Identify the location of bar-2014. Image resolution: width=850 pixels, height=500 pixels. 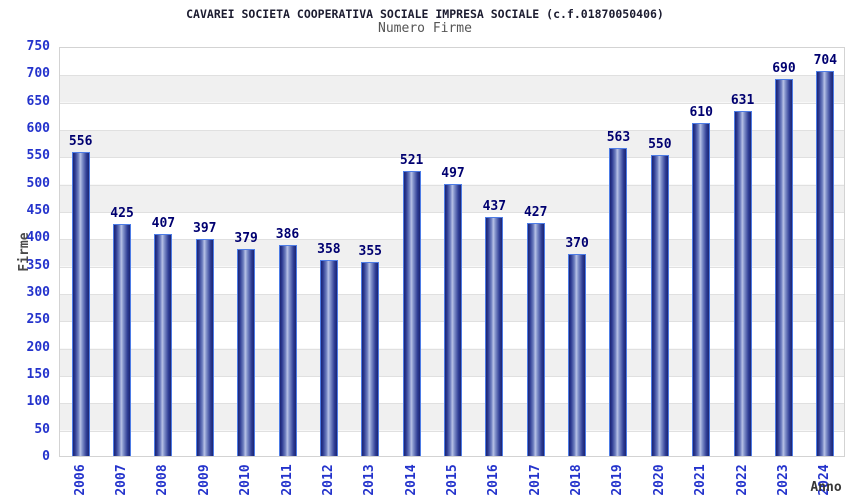
(411, 313).